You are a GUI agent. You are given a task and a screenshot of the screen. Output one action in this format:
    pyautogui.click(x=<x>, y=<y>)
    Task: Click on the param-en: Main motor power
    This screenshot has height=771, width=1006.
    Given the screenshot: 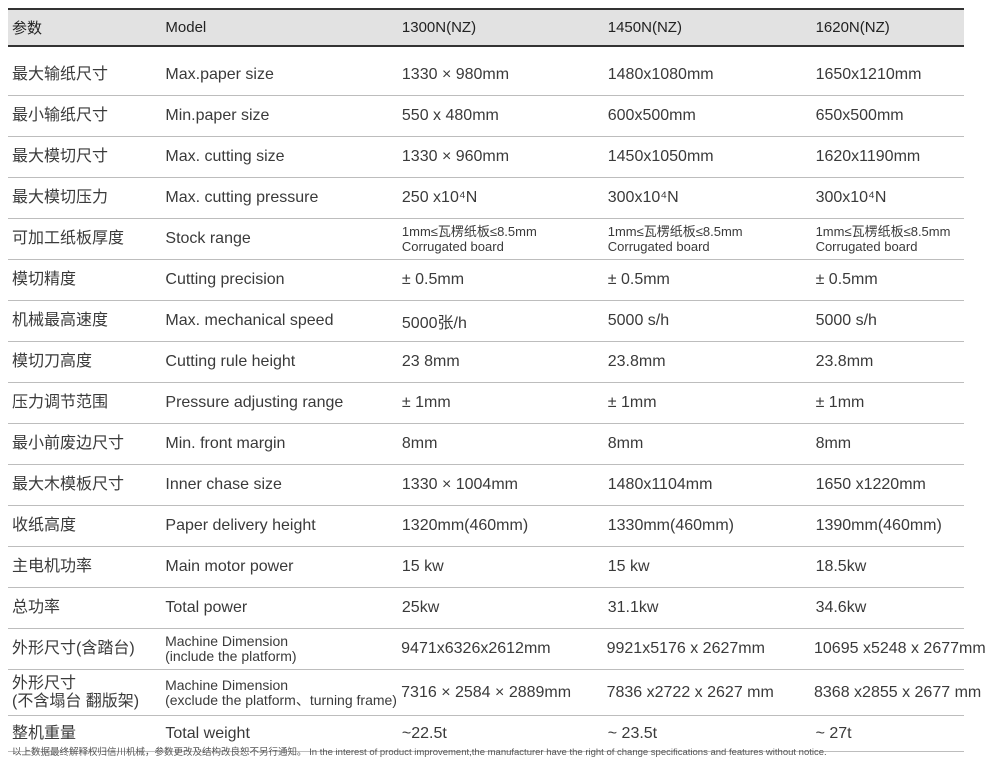 What is the action you would take?
    pyautogui.click(x=283, y=567)
    